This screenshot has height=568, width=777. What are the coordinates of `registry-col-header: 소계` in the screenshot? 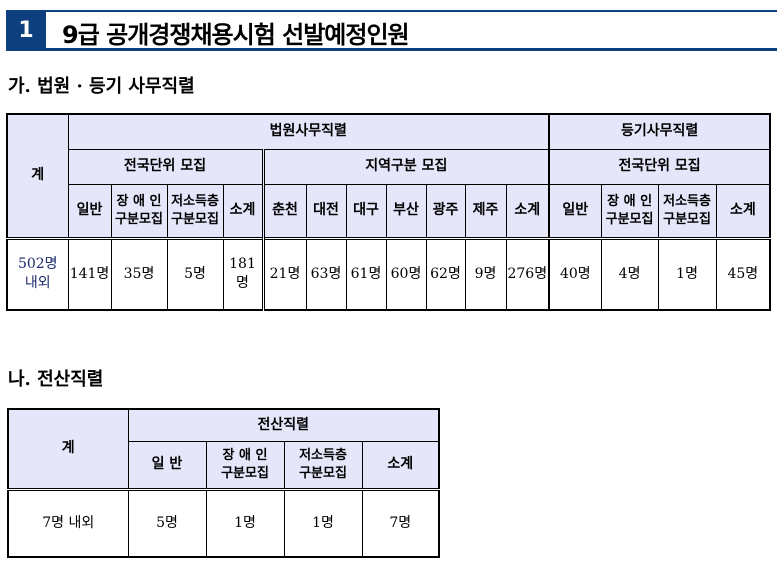 It's located at (743, 211).